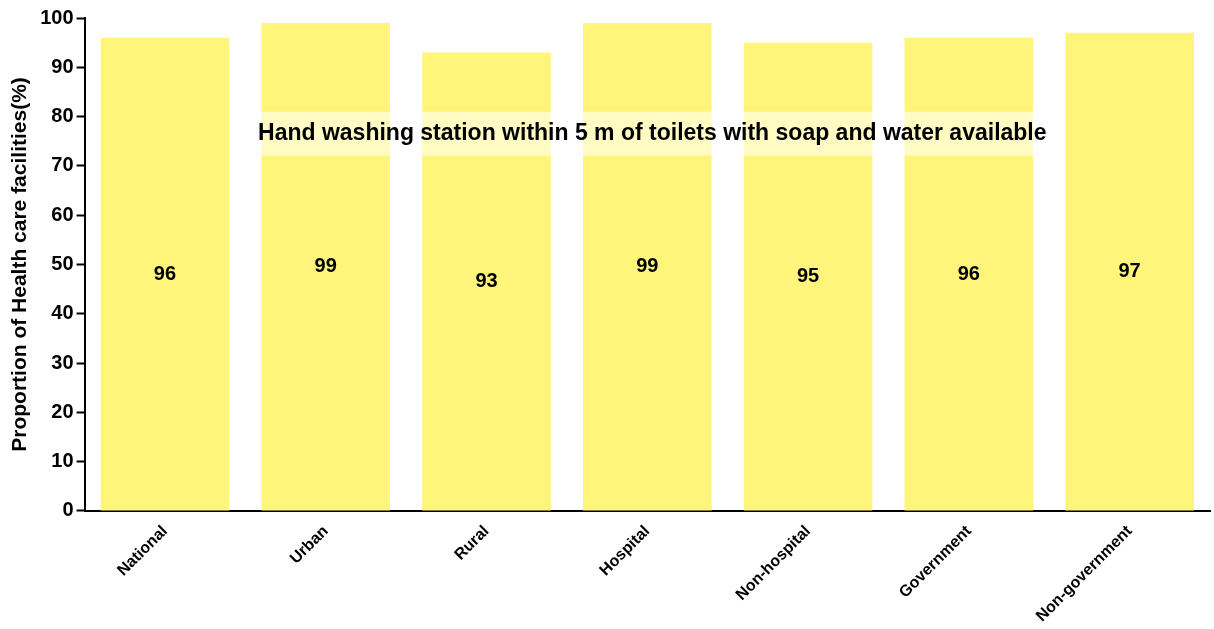 This screenshot has height=629, width=1214. I want to click on y-tick-label: 80, so click(62, 115).